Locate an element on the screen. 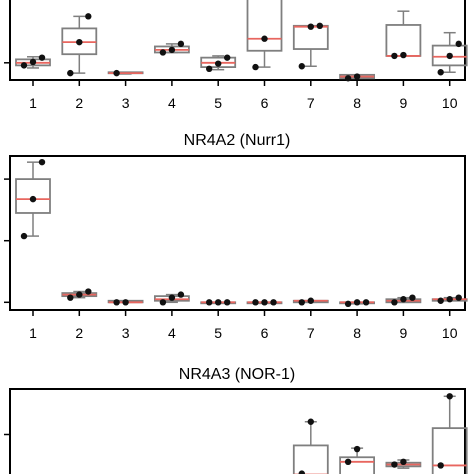 The height and width of the screenshot is (474, 474). panel-title: NR4A2 (Nurr1) is located at coordinates (237, 140).